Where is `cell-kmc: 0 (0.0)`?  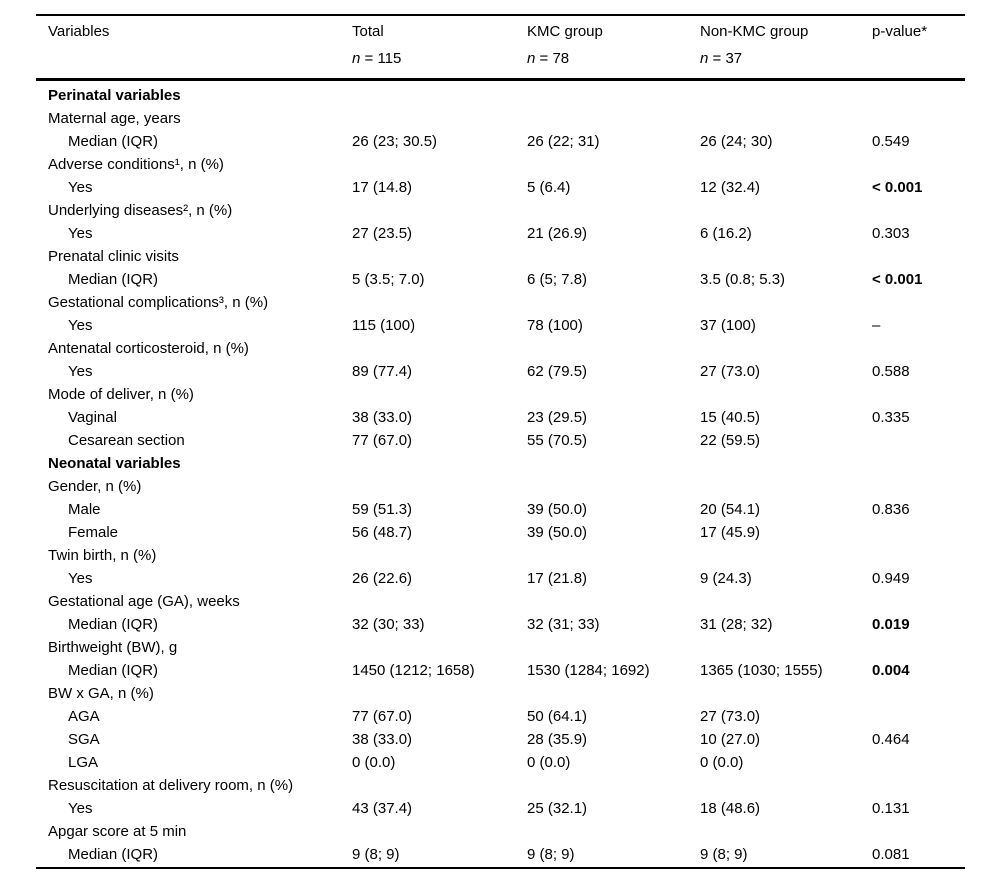 cell-kmc: 0 (0.0) is located at coordinates (549, 762).